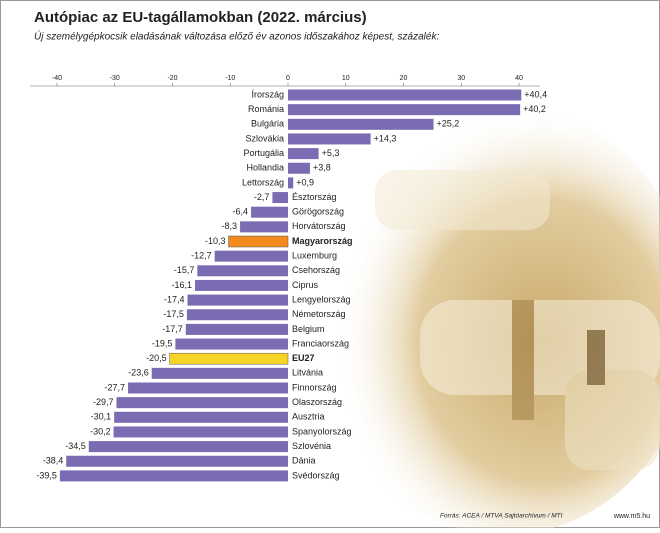 The width and height of the screenshot is (660, 533). I want to click on category-label: Litvánia, so click(307, 373).